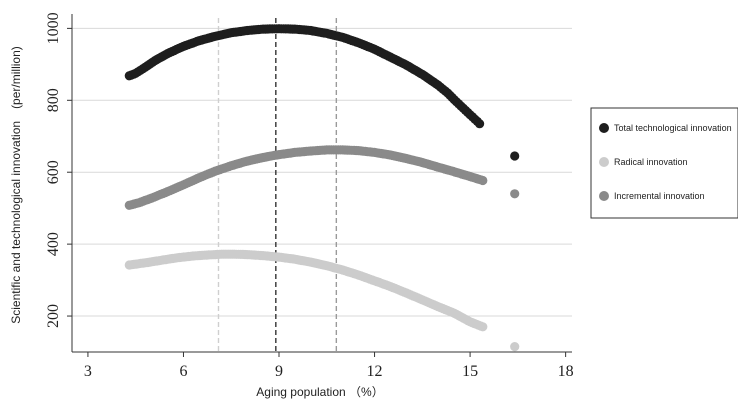 The height and width of the screenshot is (408, 738). Describe the element at coordinates (659, 196) in the screenshot. I see `legend-label: Incremental innovation` at that location.